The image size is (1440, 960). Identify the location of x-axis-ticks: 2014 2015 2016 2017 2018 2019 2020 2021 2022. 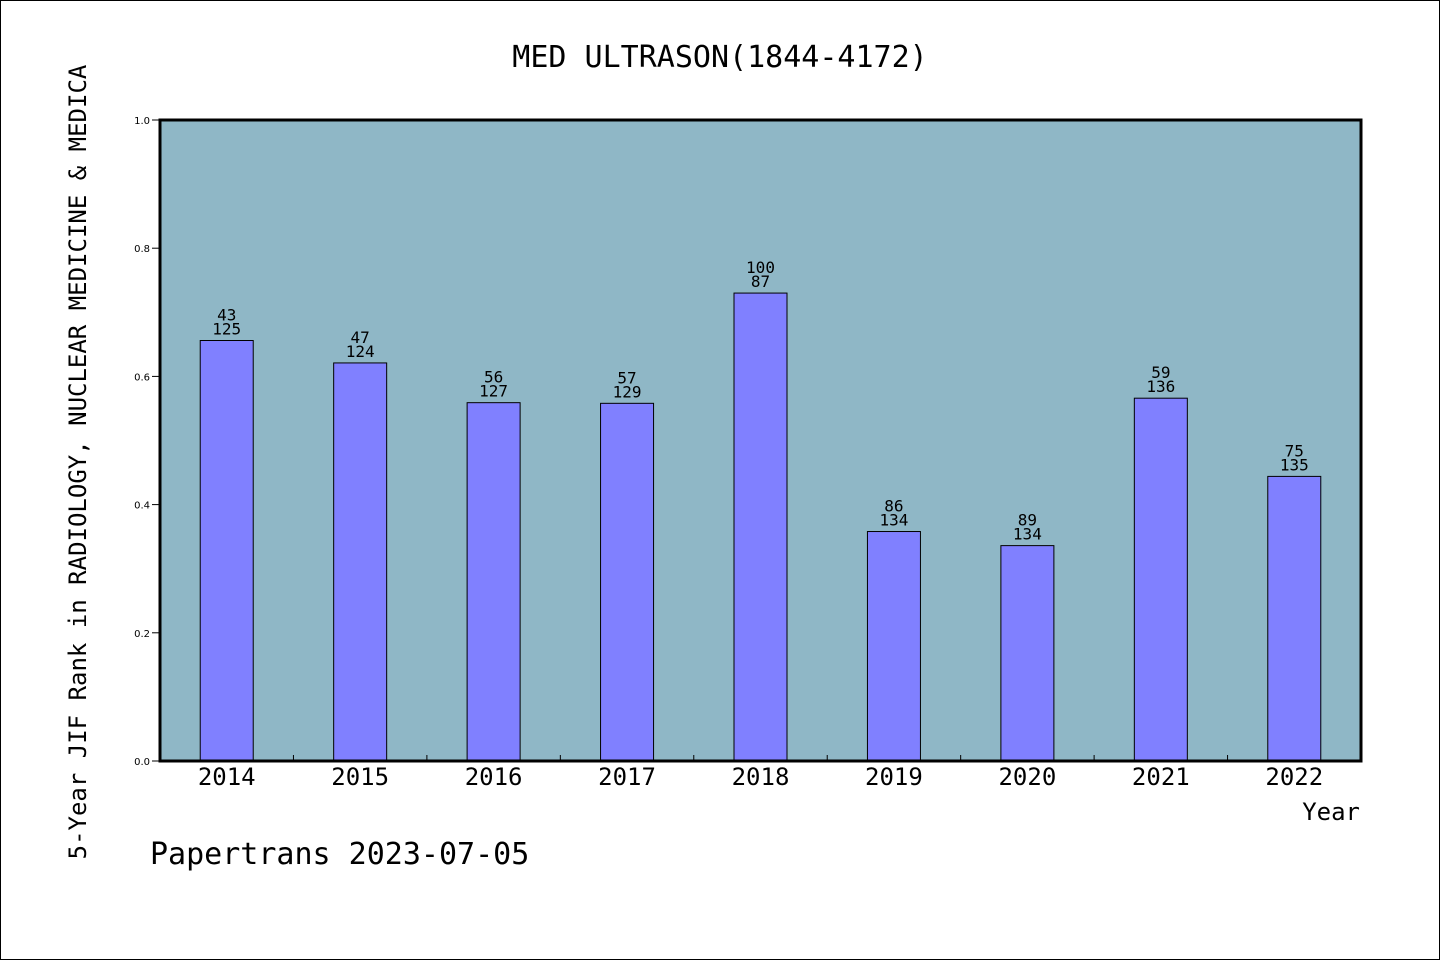
(760, 773).